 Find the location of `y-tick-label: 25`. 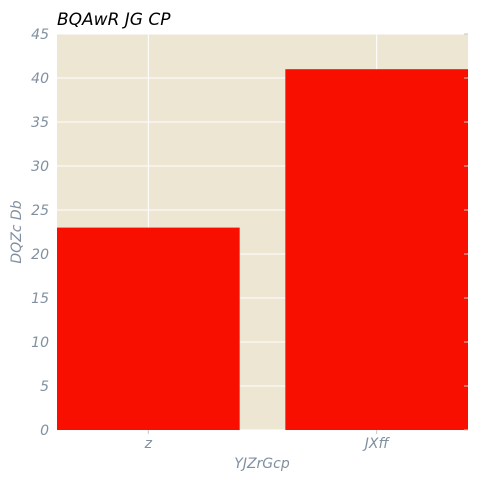

y-tick-label: 25 is located at coordinates (40, 211).